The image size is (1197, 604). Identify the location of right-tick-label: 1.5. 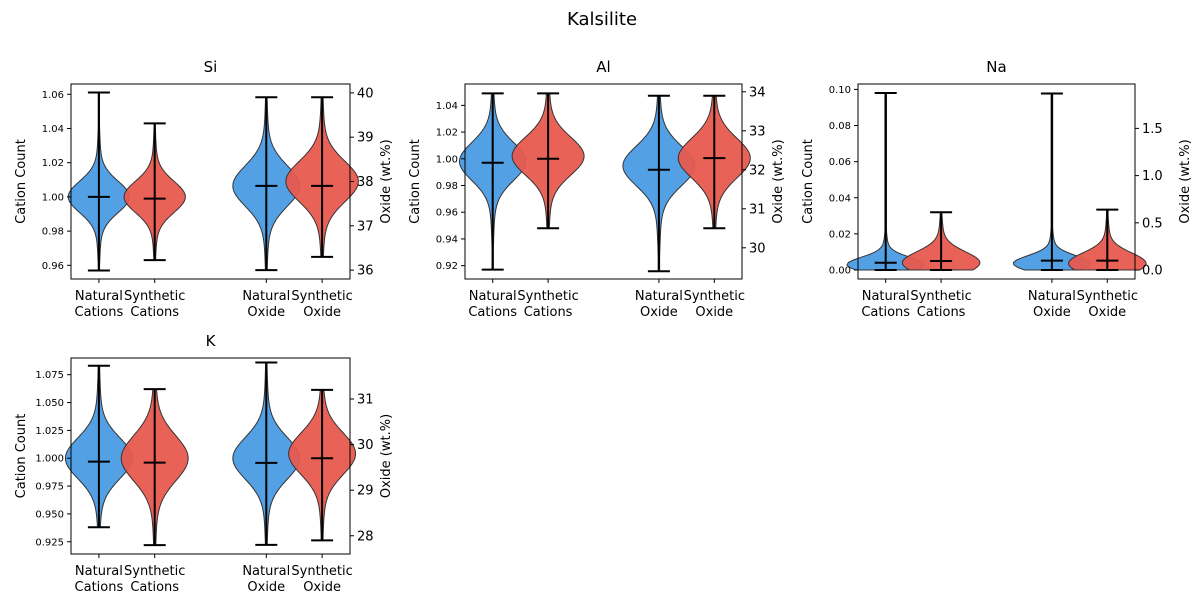
(1152, 129).